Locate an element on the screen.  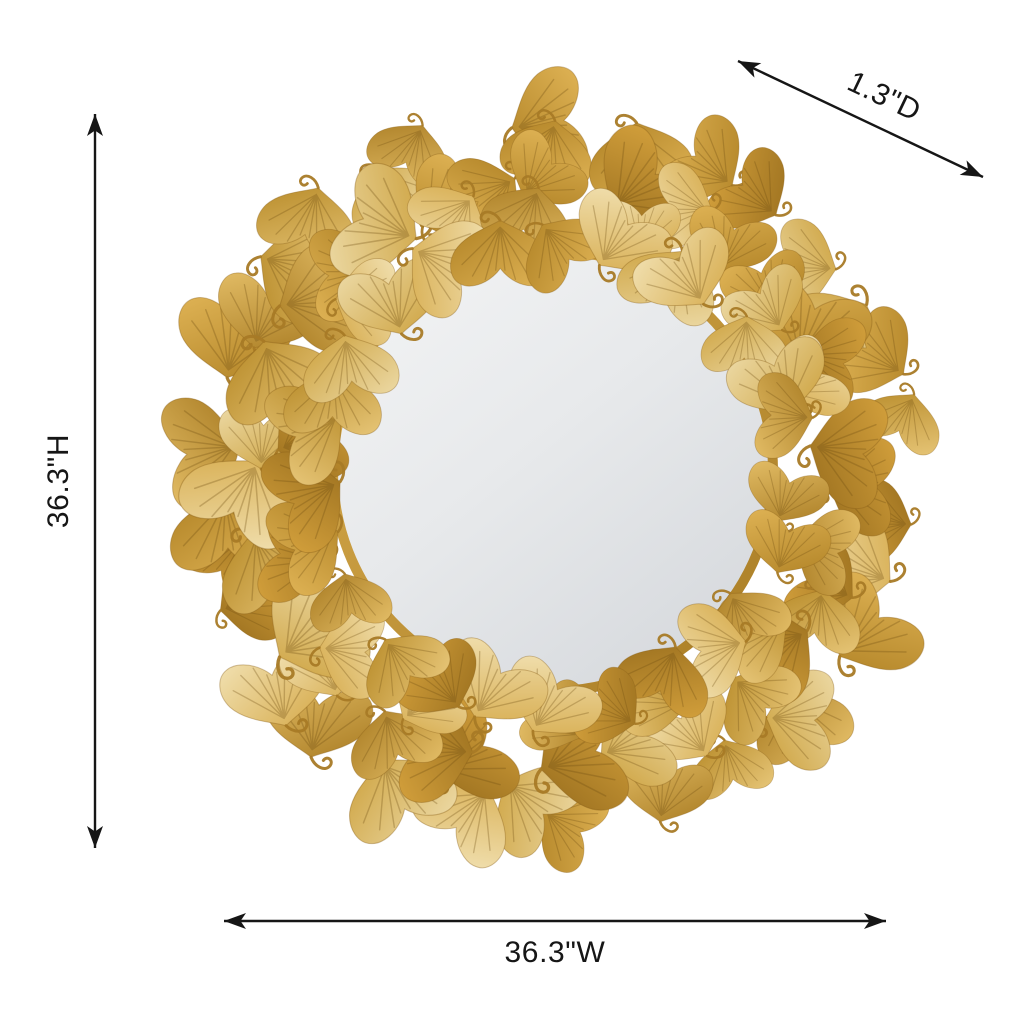
height-dimension-label: 36.3"H is located at coordinates (58, 481).